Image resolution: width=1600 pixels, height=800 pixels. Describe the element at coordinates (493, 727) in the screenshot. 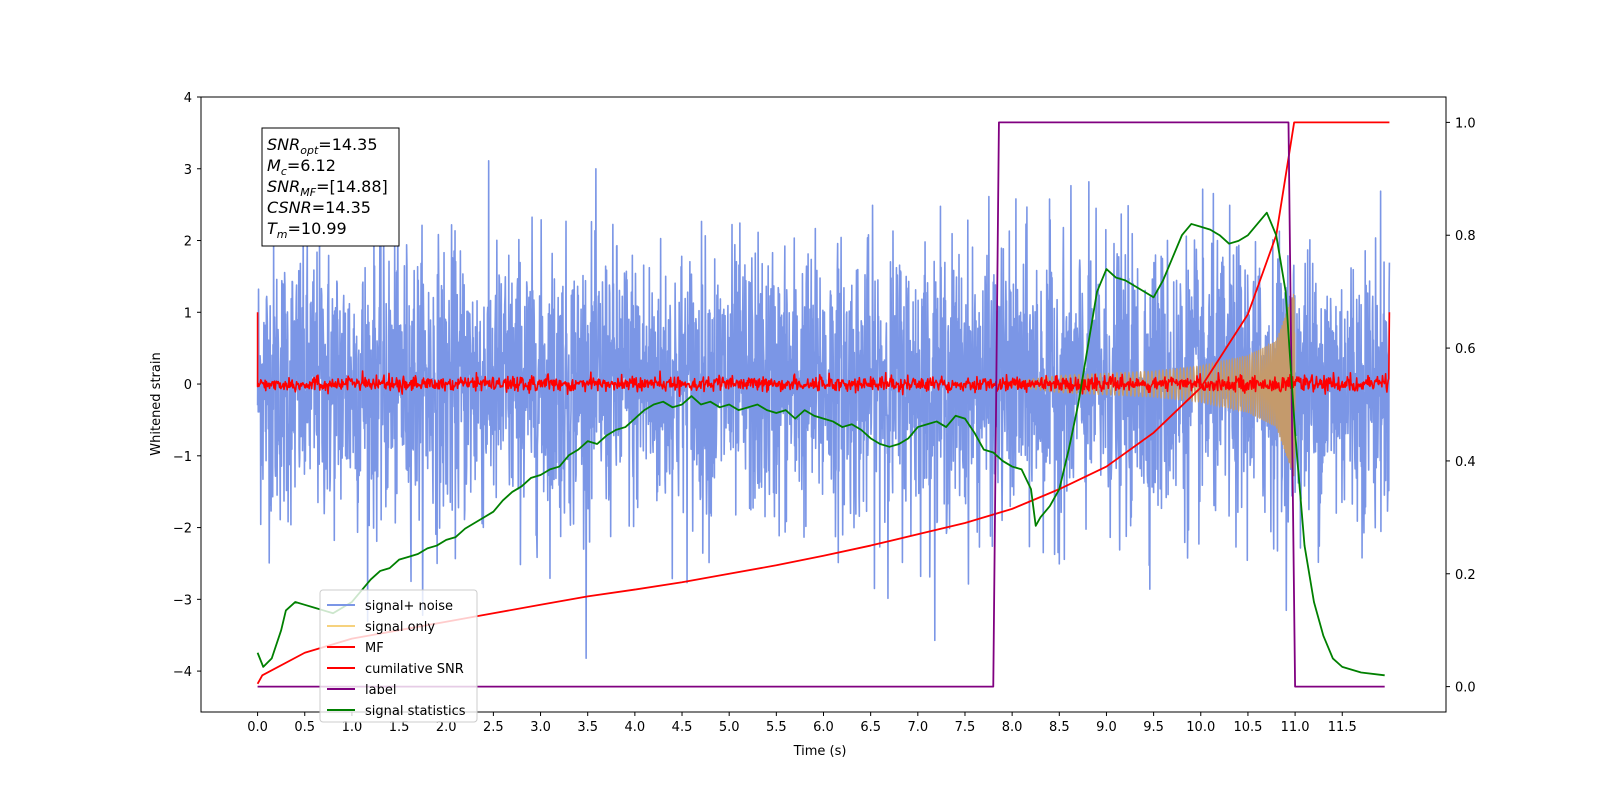

I see `x-tick-label: 2.5` at that location.